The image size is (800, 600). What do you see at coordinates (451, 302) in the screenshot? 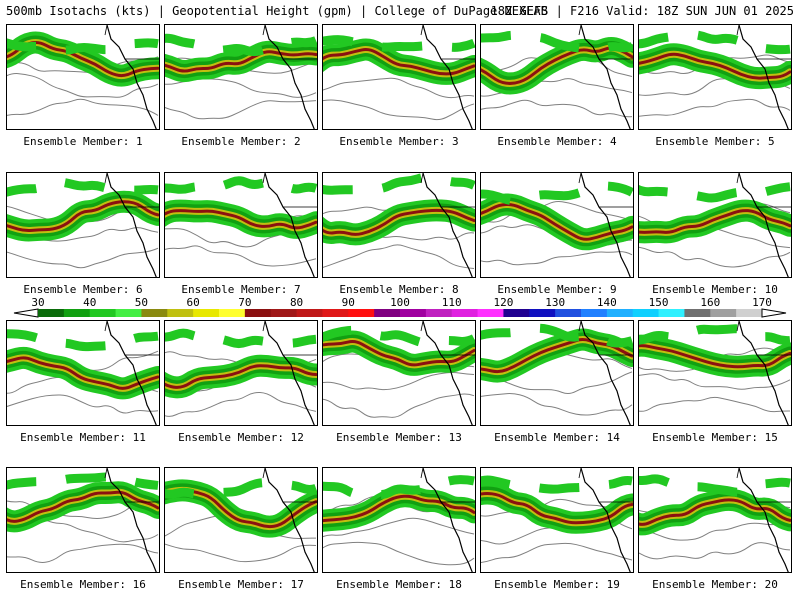
I see `colorbar-tick-label: 110` at bounding box center [451, 302].